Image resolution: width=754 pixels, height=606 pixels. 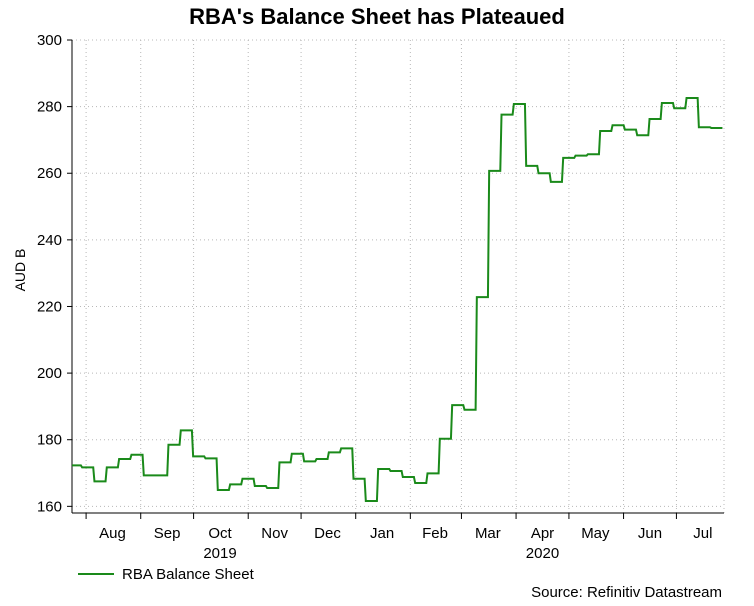 I want to click on y-axis-ticks: 160 180 200 220 240 260 280 300, so click(x=54, y=273).